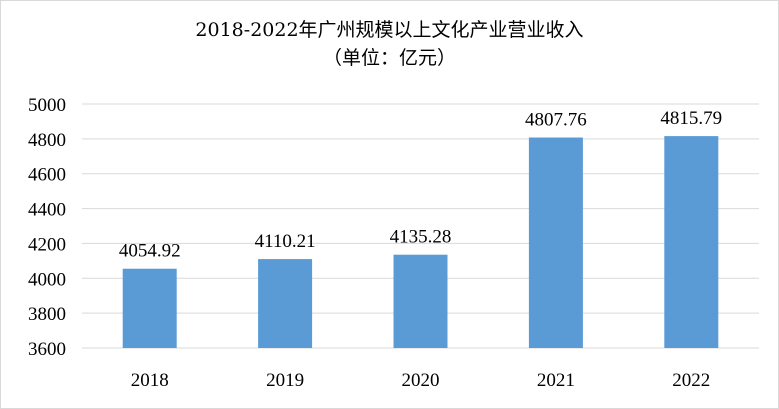 This screenshot has width=779, height=409. I want to click on chart-subtitle: （单位：亿元）, so click(389, 58).